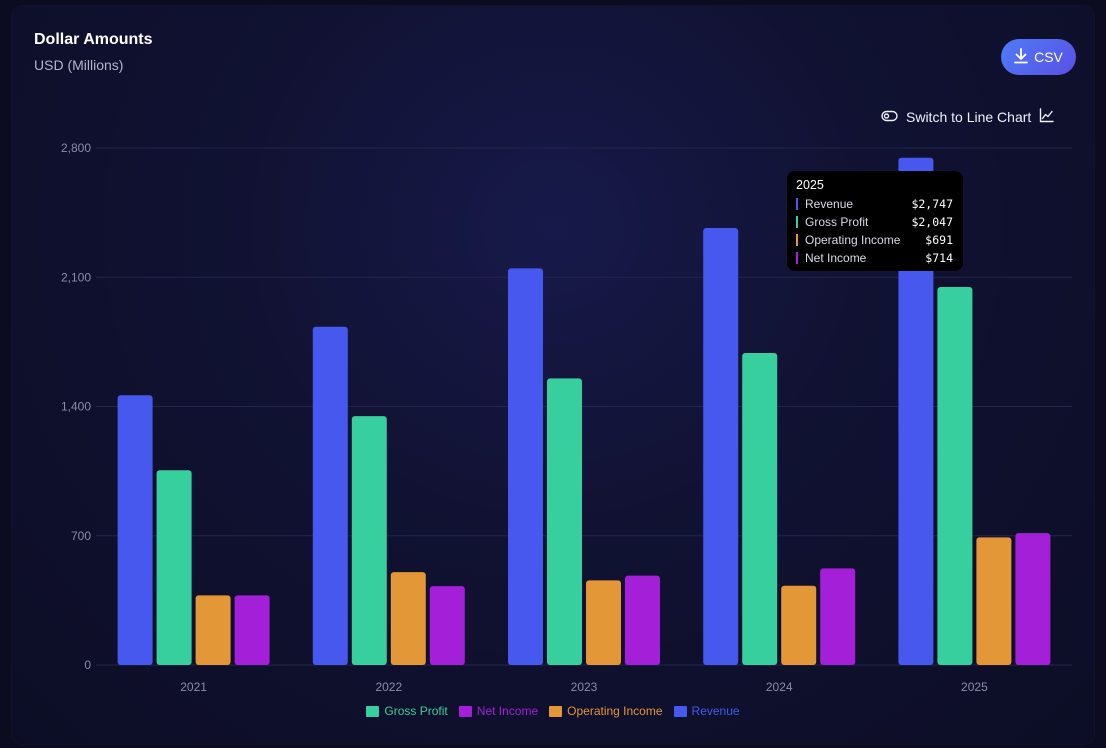 This screenshot has width=1106, height=748. Describe the element at coordinates (874, 204) in the screenshot. I see `tooltip-row: Revenue $2,747` at that location.